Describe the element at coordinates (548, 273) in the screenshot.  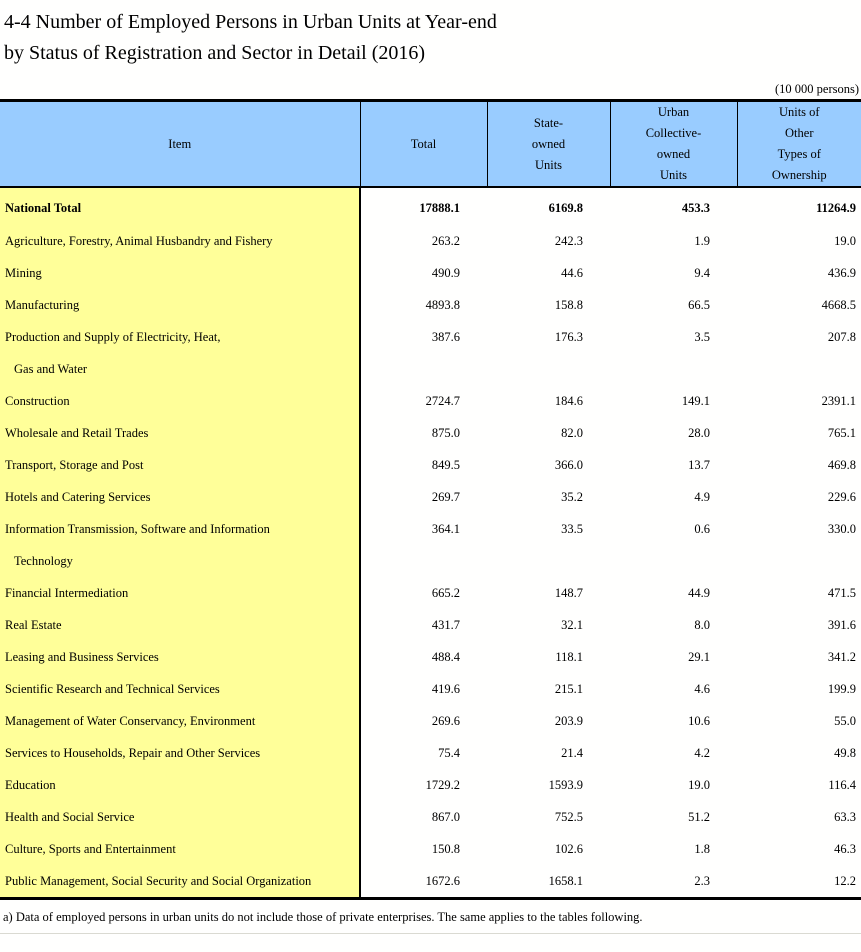
I see `value-cell: 44.6` at that location.